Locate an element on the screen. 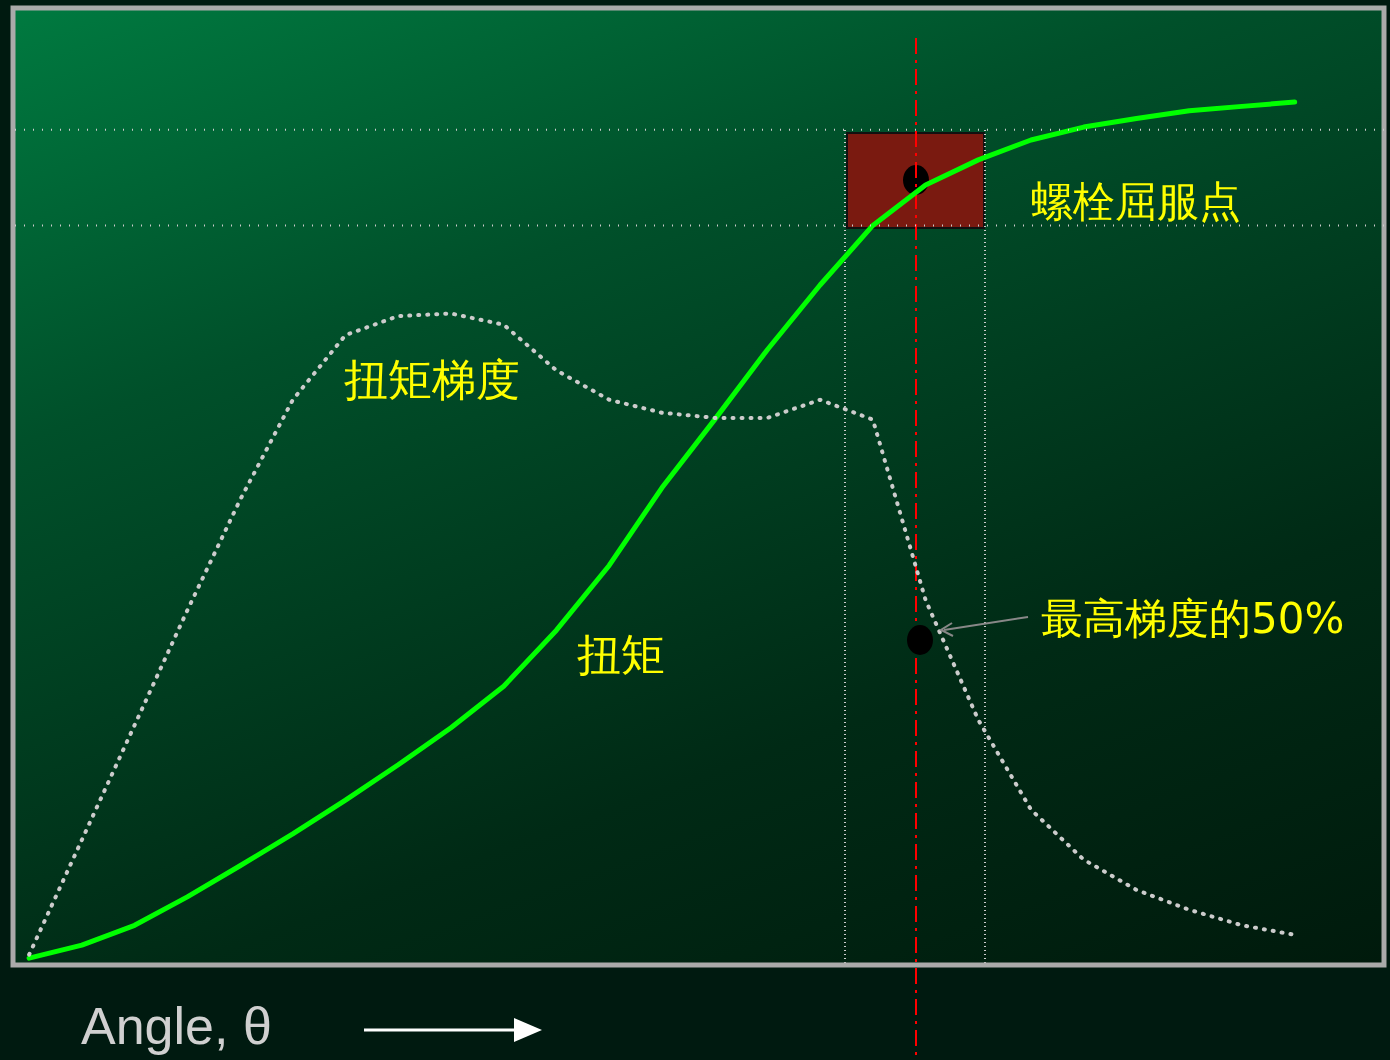 Image resolution: width=1390 pixels, height=1060 pixels. annotation: 螺栓屈服点 is located at coordinates (1136, 201).